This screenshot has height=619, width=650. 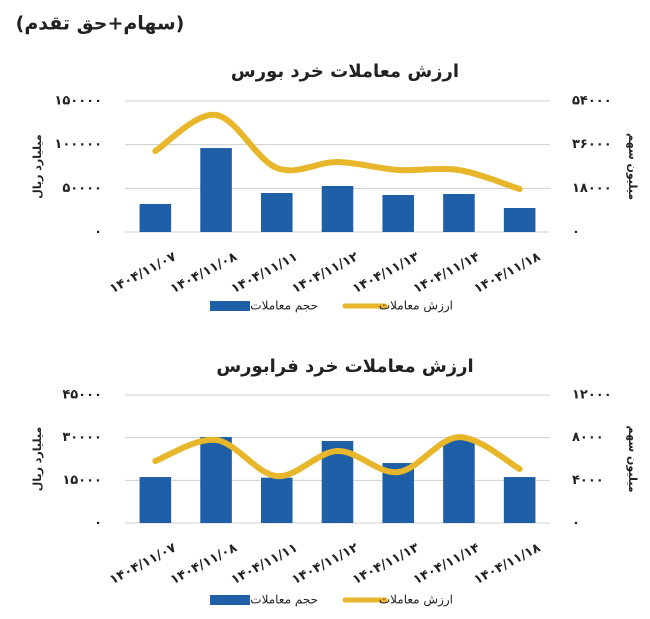 What do you see at coordinates (82, 395) in the screenshot?
I see `y-tick-label: ۴۵۰۰۰` at bounding box center [82, 395].